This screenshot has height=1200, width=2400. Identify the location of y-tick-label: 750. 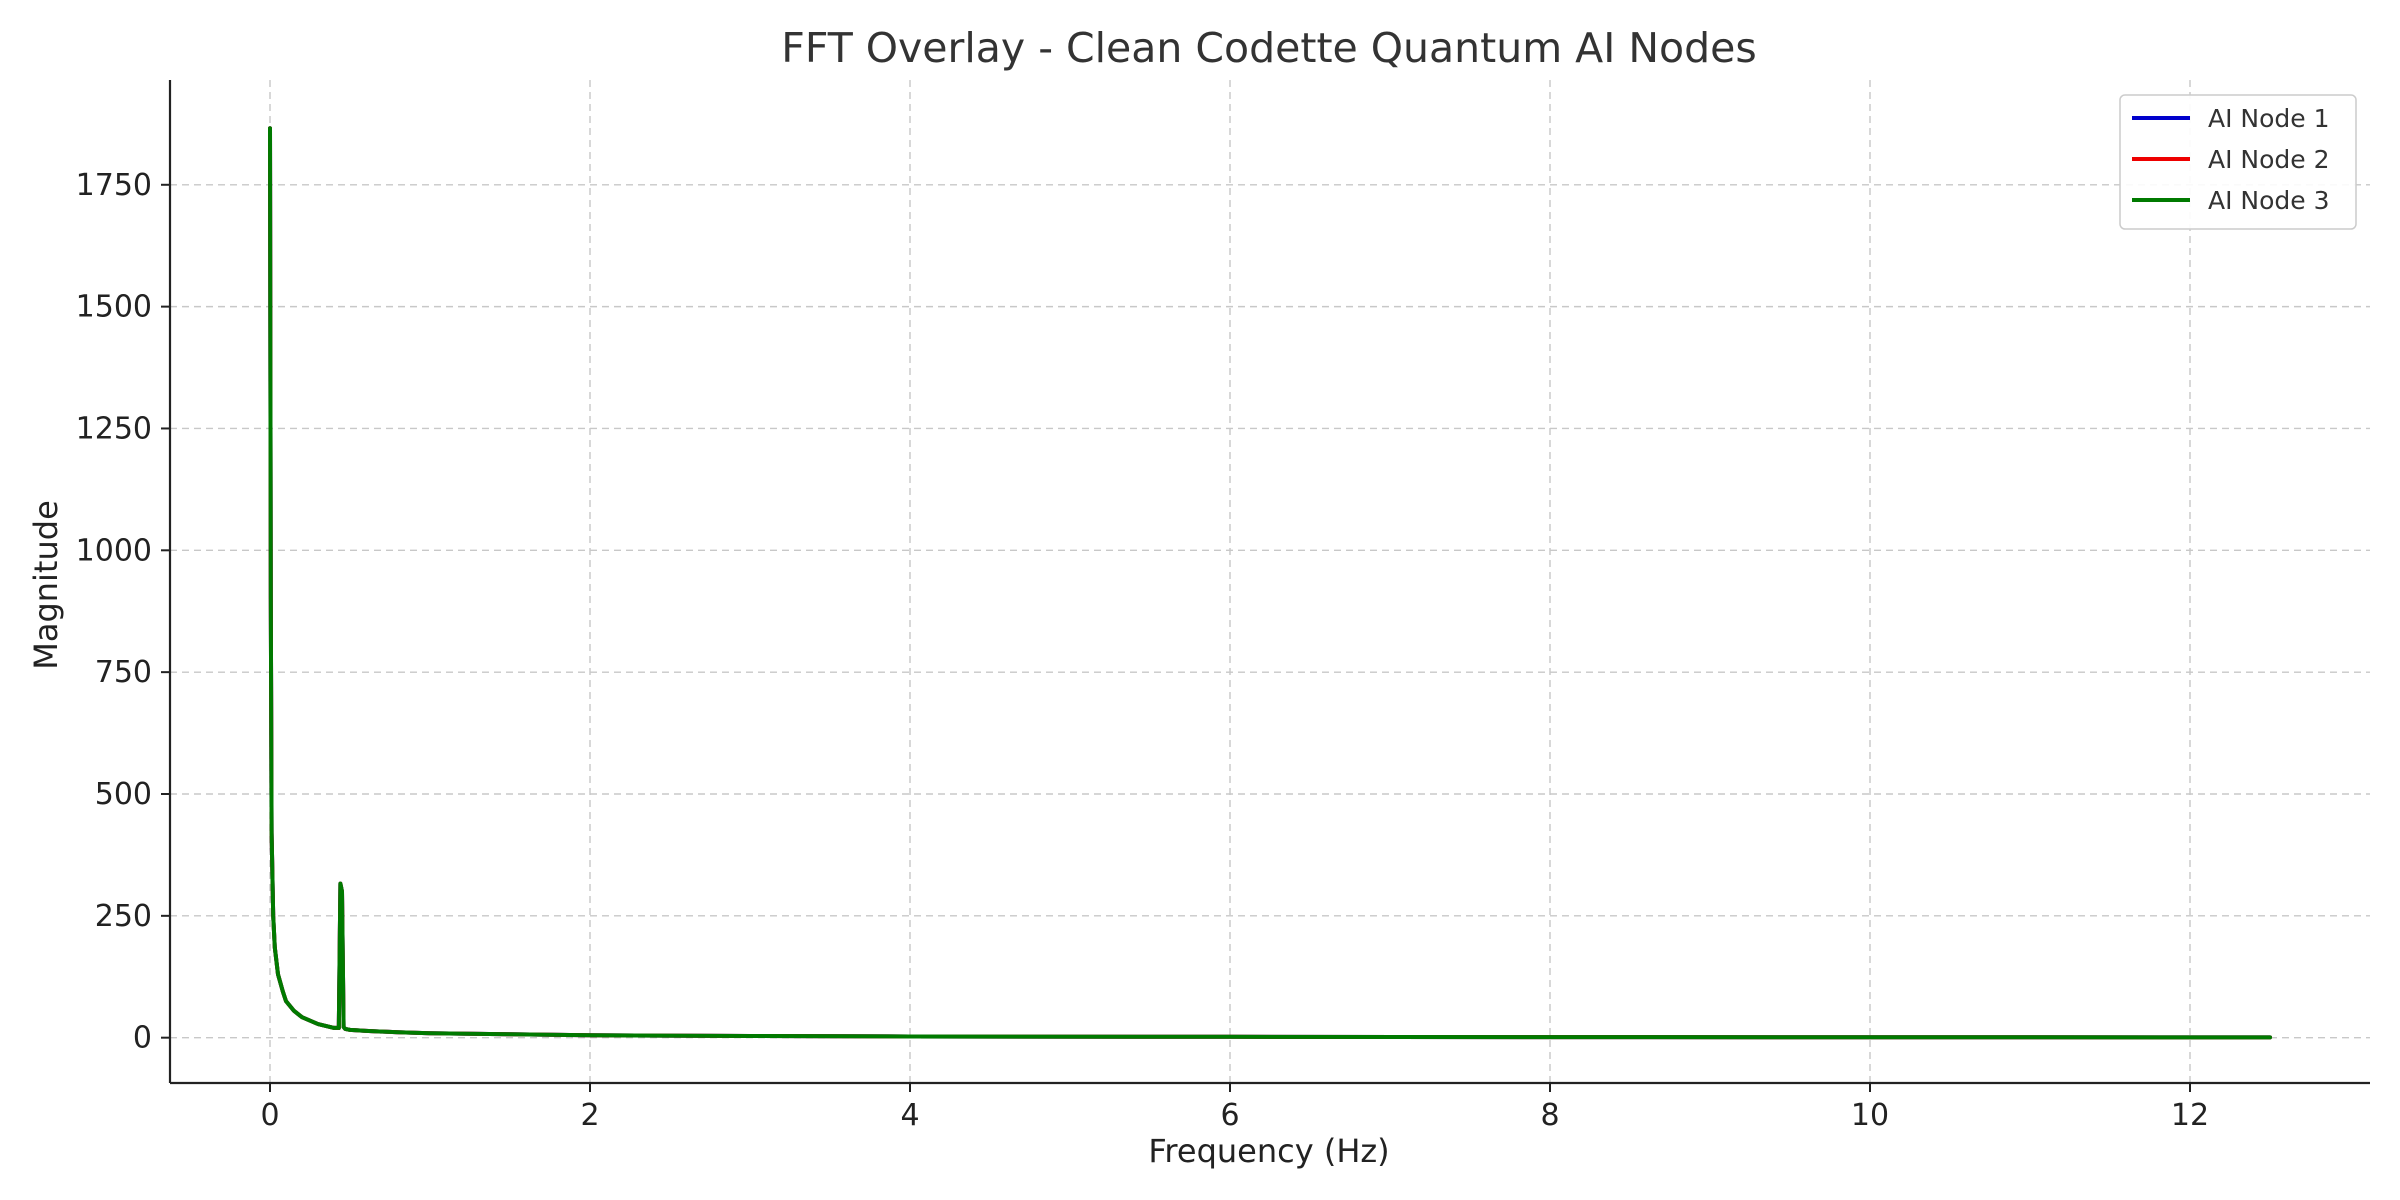
(123, 672).